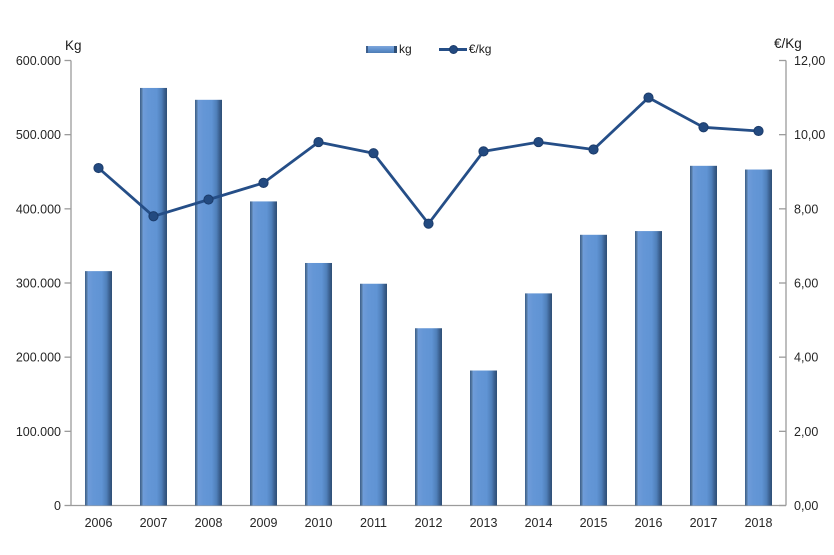 This screenshot has width=834, height=555. Describe the element at coordinates (73, 45) in the screenshot. I see `left-axis-title: Kg` at that location.